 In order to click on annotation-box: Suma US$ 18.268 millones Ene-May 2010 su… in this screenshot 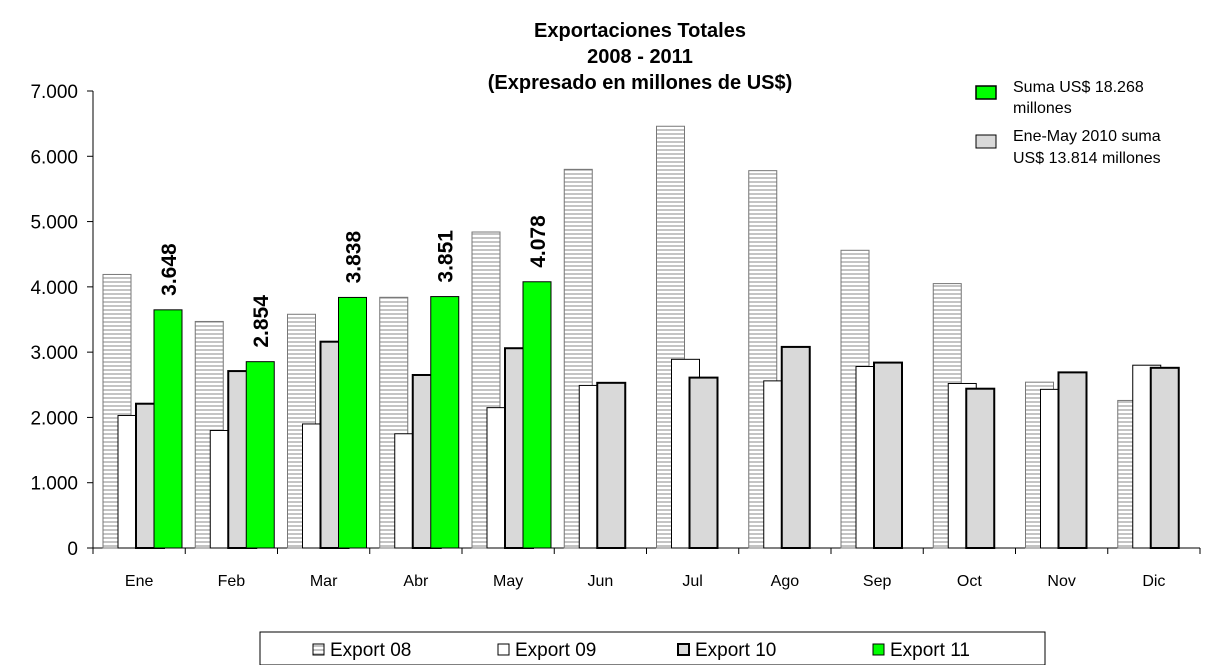, I will do `click(1068, 123)`.